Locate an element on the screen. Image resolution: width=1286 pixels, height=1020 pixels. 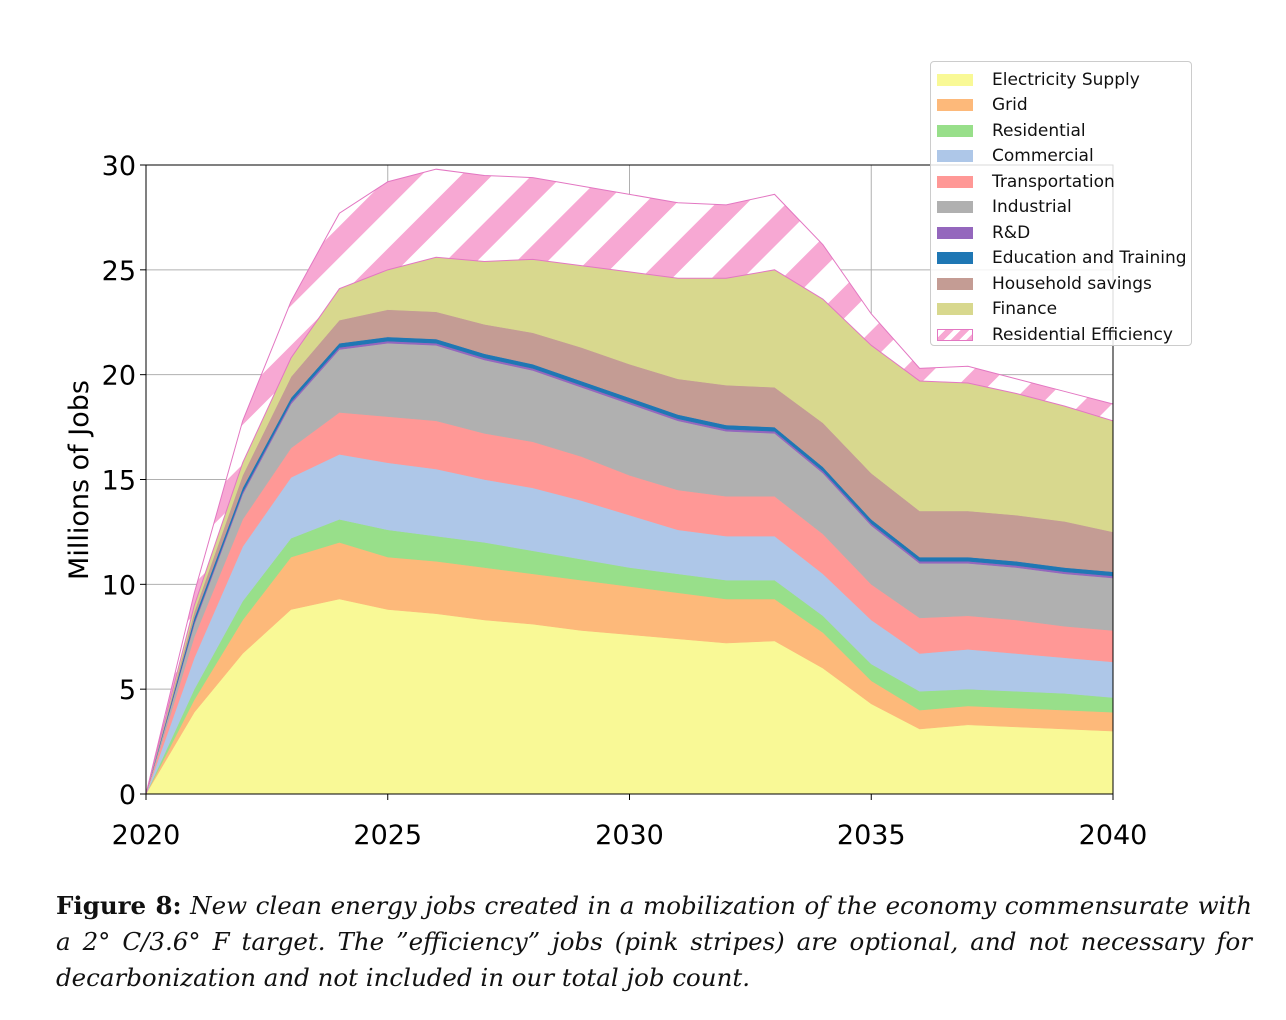
legend-item: Residential is located at coordinates (1061, 131).